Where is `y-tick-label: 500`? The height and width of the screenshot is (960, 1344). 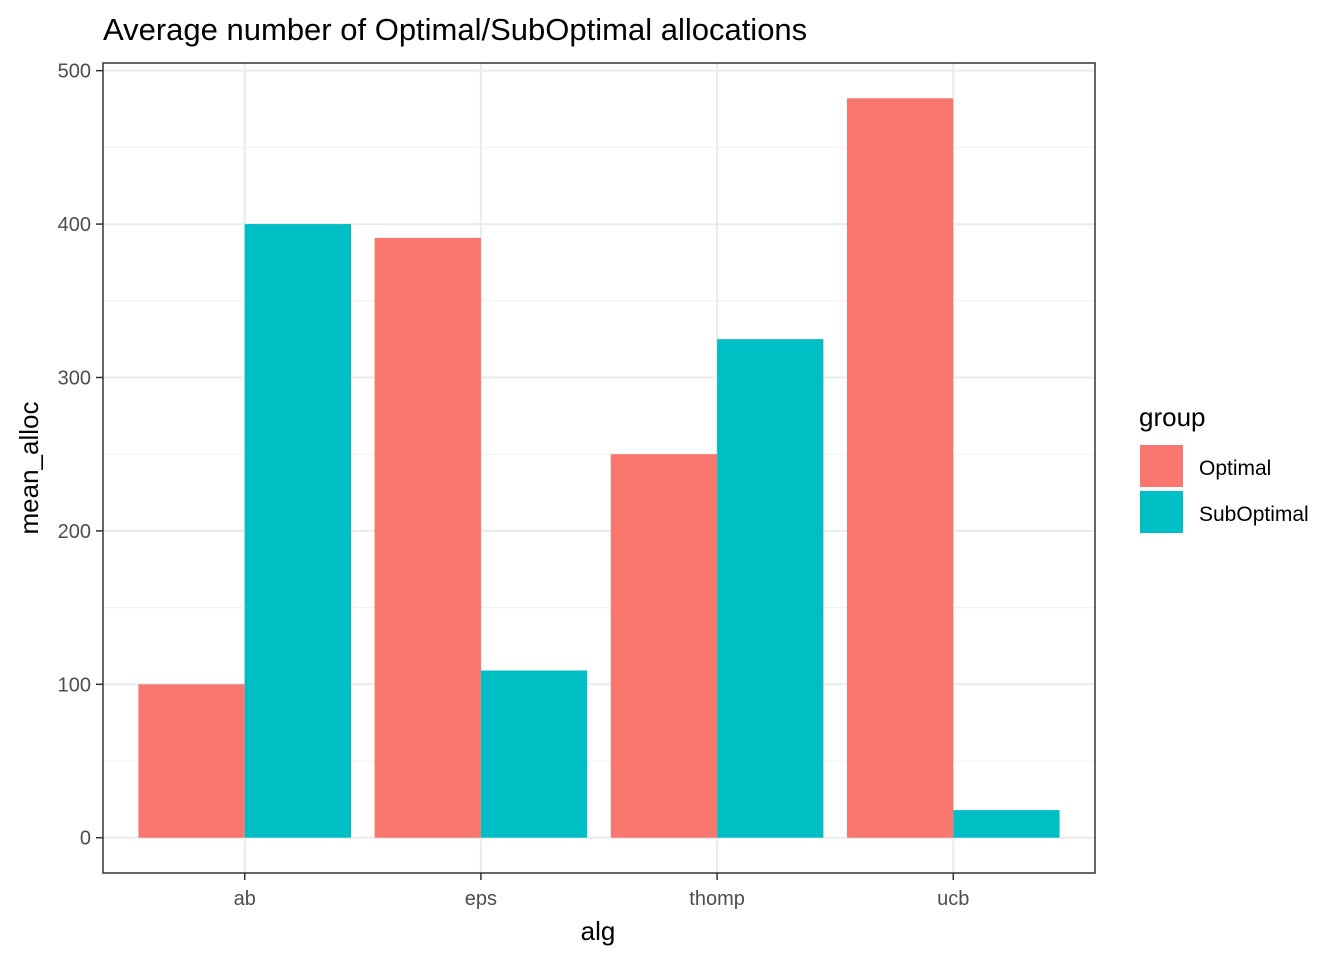
y-tick-label: 500 is located at coordinates (74, 72).